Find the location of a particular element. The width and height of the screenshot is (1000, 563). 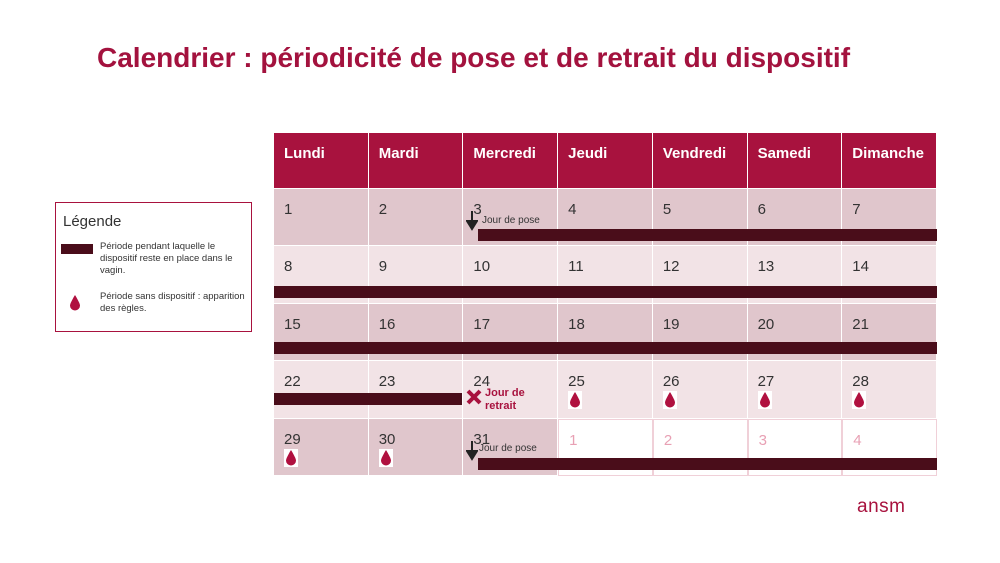

day-cell: 23 is located at coordinates (416, 390).